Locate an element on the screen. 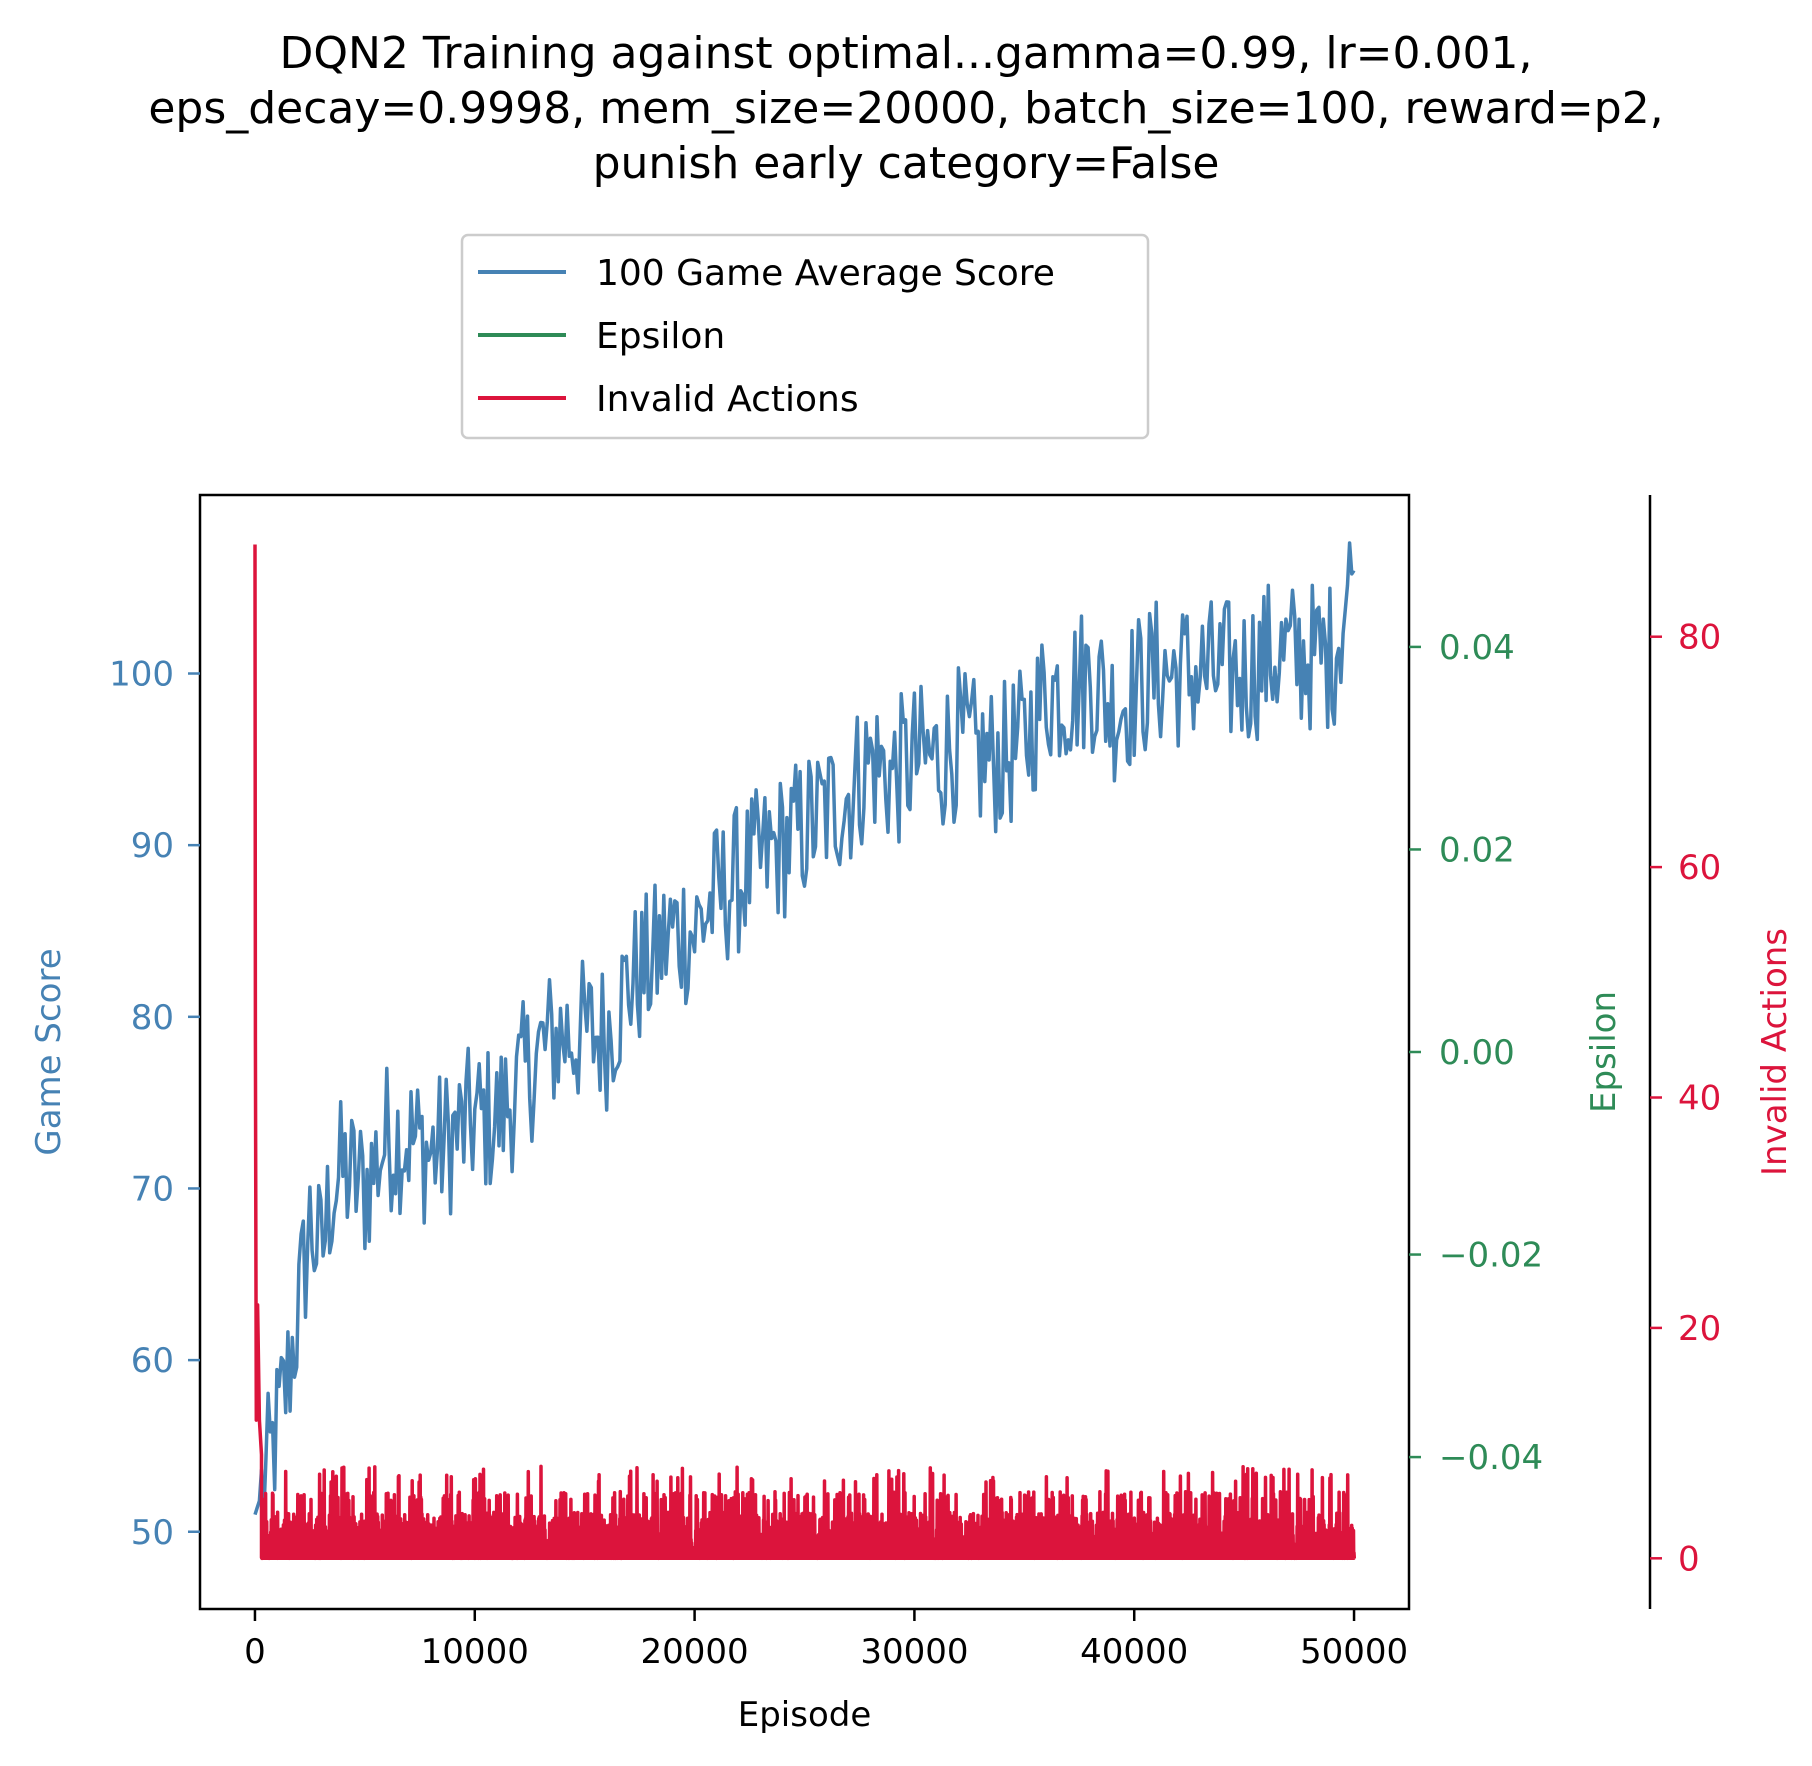 The image size is (1812, 1766). legend-entry-label: Epsilon is located at coordinates (660, 336).